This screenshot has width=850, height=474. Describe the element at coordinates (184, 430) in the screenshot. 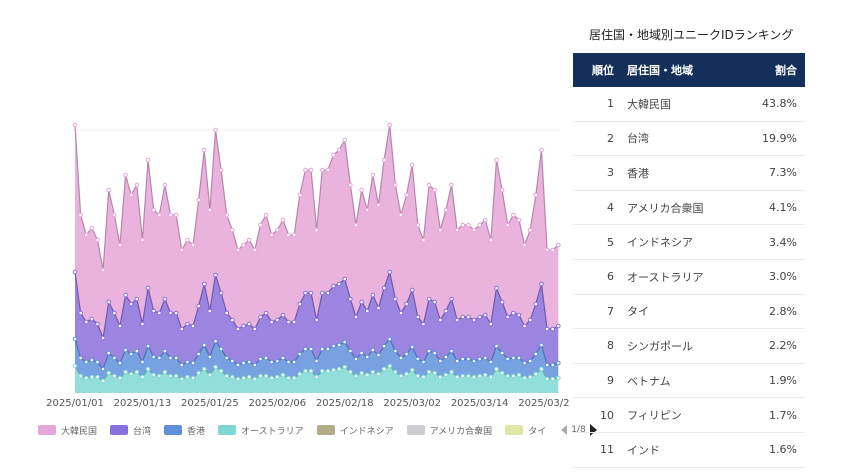

I see `legend-item: 香港` at that location.